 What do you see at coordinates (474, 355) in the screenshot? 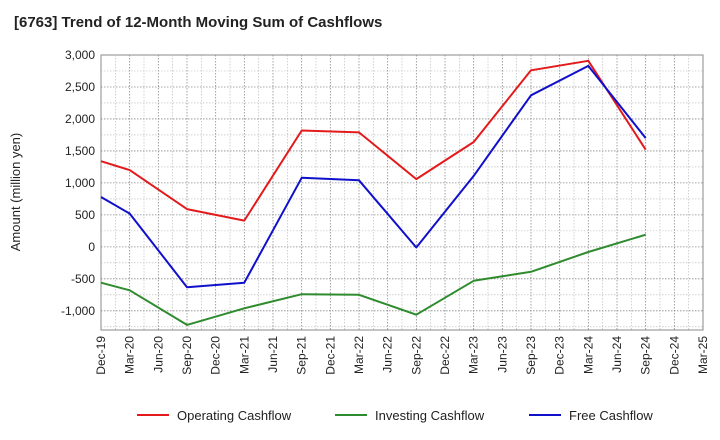
I see `x-tick-label: Mar-23` at bounding box center [474, 355].